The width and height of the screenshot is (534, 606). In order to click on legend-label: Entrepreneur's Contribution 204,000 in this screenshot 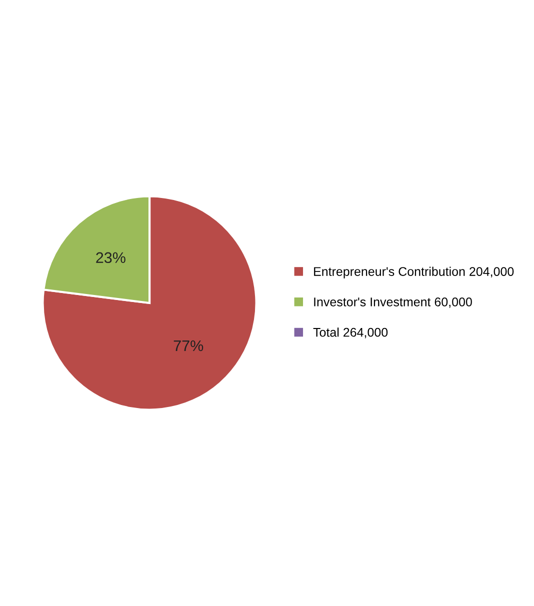, I will do `click(414, 272)`.